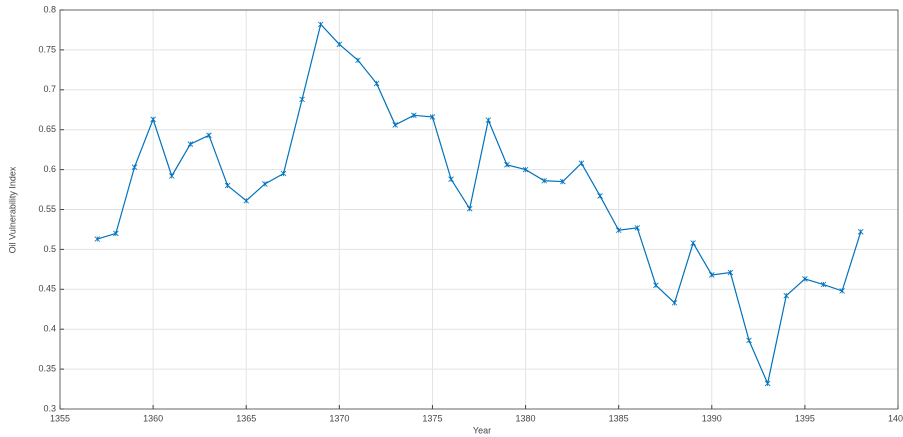 The height and width of the screenshot is (437, 903). I want to click on y-axis-label: Oil Vulnerability Index, so click(12, 209).